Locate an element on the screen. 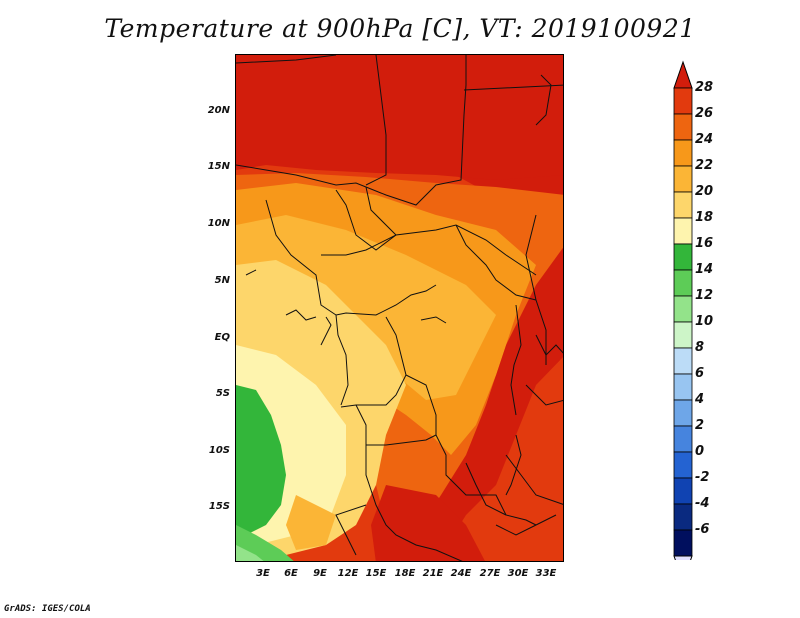 The image size is (800, 618). lon-label-30e: 30E is located at coordinates (518, 573).